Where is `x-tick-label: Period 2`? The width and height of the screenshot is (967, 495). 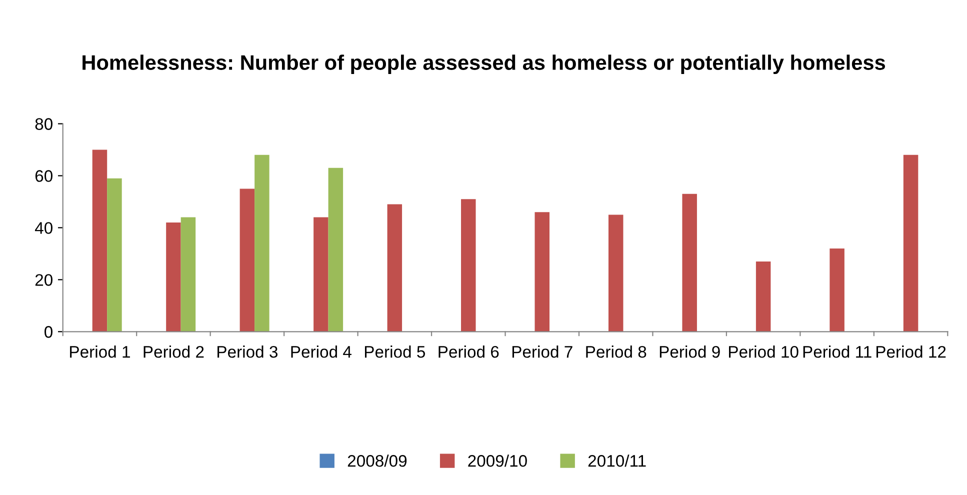 x-tick-label: Period 2 is located at coordinates (174, 352).